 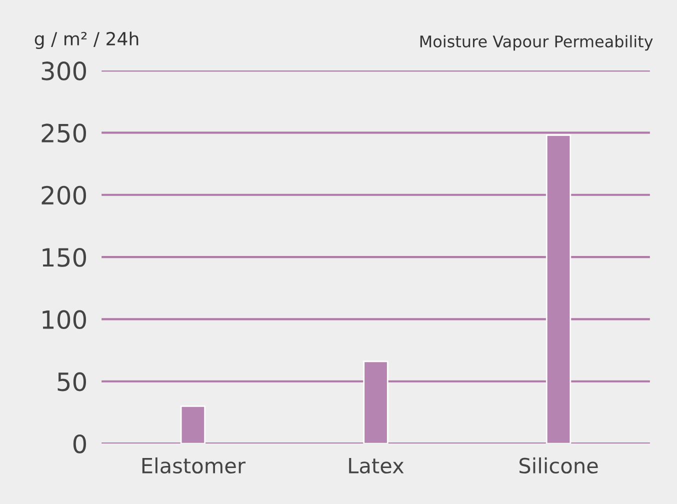 I want to click on y-tick-label: 200, so click(x=64, y=195).